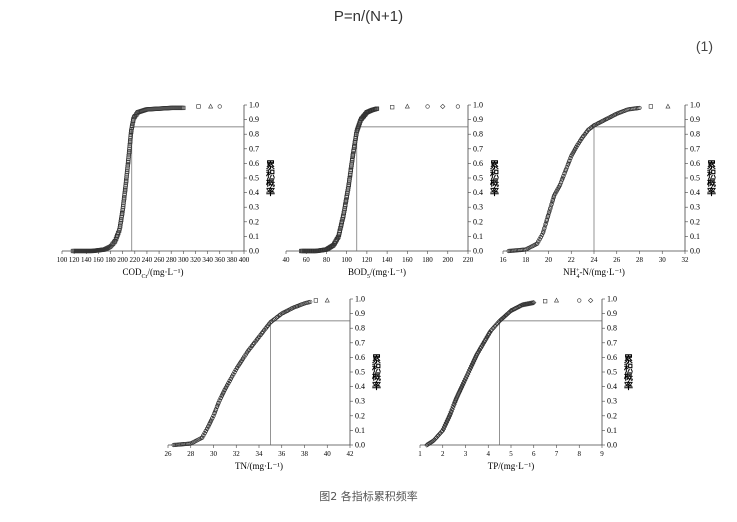 The width and height of the screenshot is (737, 522). I want to click on x-tick-label: 7, so click(557, 454).